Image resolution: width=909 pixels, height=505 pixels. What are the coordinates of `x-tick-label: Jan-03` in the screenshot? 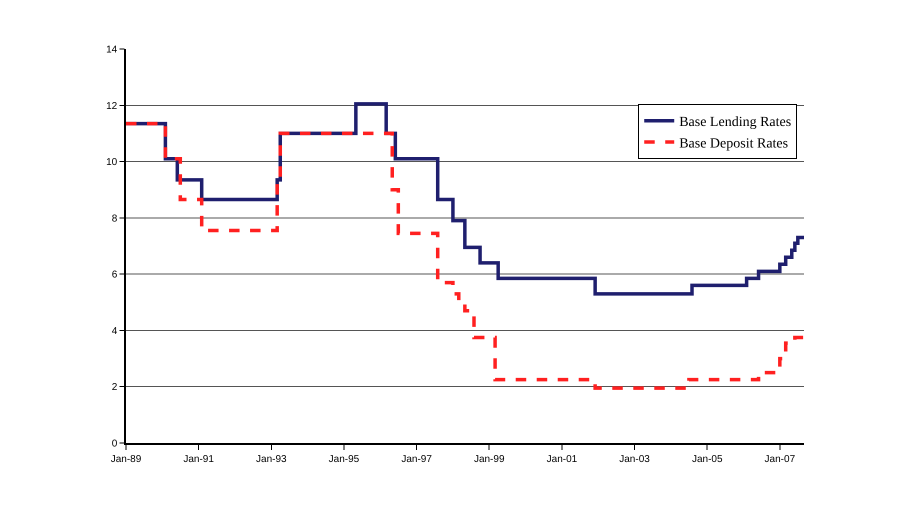 It's located at (634, 459).